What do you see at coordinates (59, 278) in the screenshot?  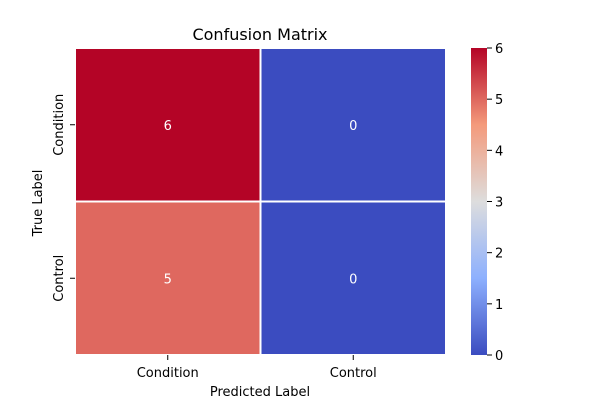 I see `y-tick-label: Control` at bounding box center [59, 278].